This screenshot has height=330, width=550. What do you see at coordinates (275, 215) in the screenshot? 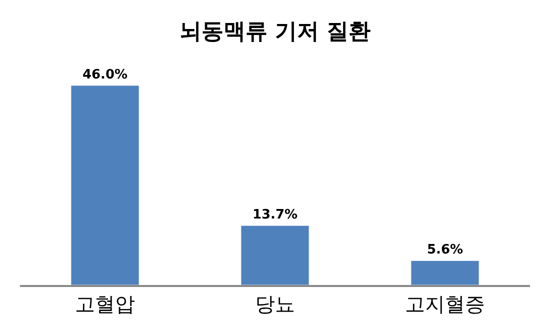
I see `data-label: 13.7%` at bounding box center [275, 215].